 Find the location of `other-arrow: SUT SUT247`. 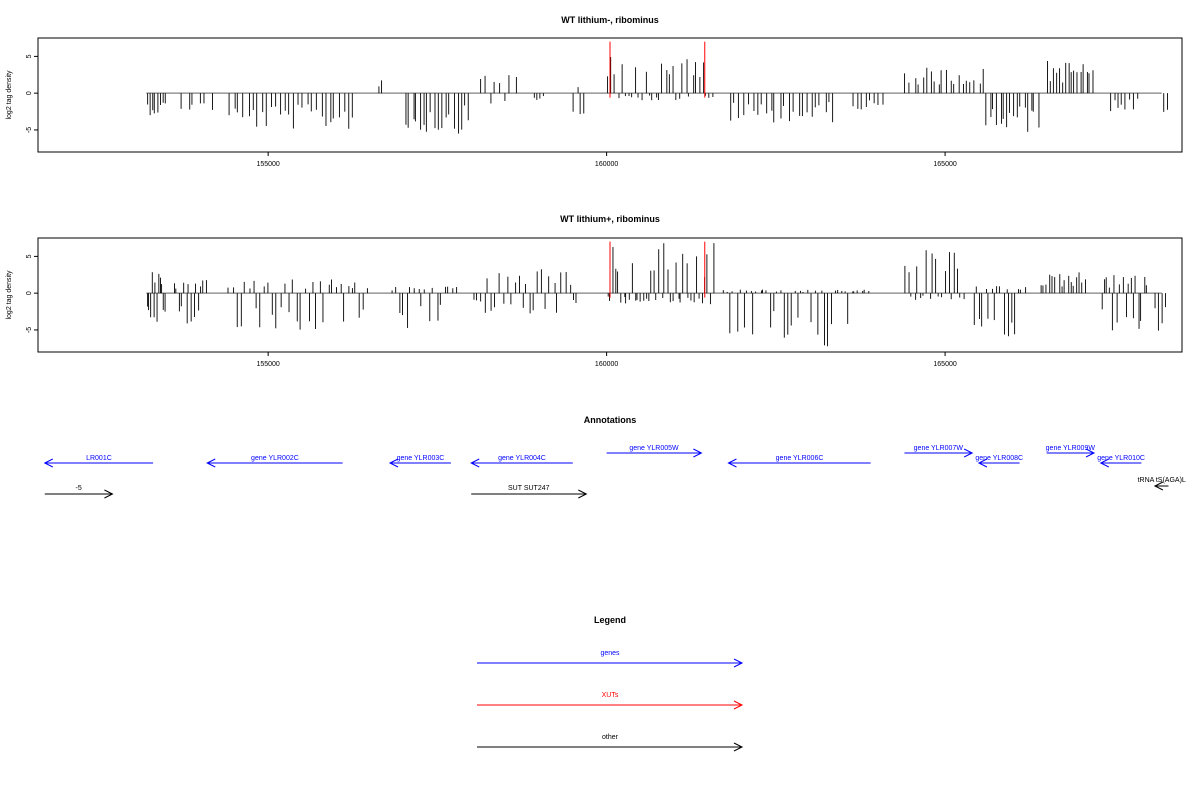

other-arrow: SUT SUT247 is located at coordinates (529, 492).